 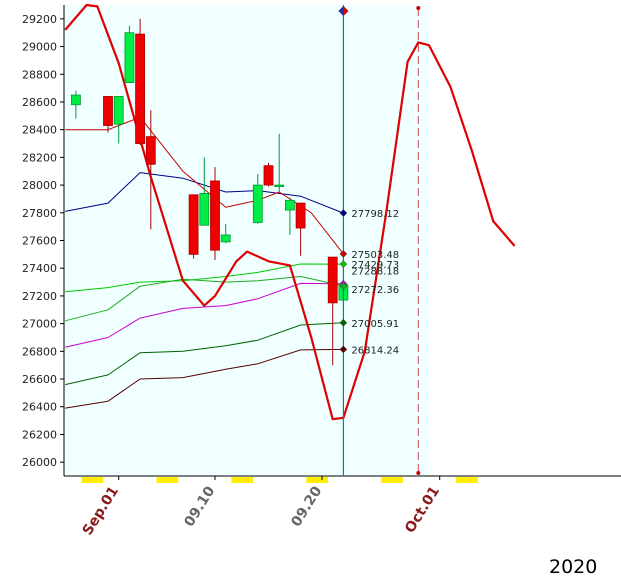 What do you see at coordinates (39, 379) in the screenshot?
I see `y-tick-label: 26600` at bounding box center [39, 379].